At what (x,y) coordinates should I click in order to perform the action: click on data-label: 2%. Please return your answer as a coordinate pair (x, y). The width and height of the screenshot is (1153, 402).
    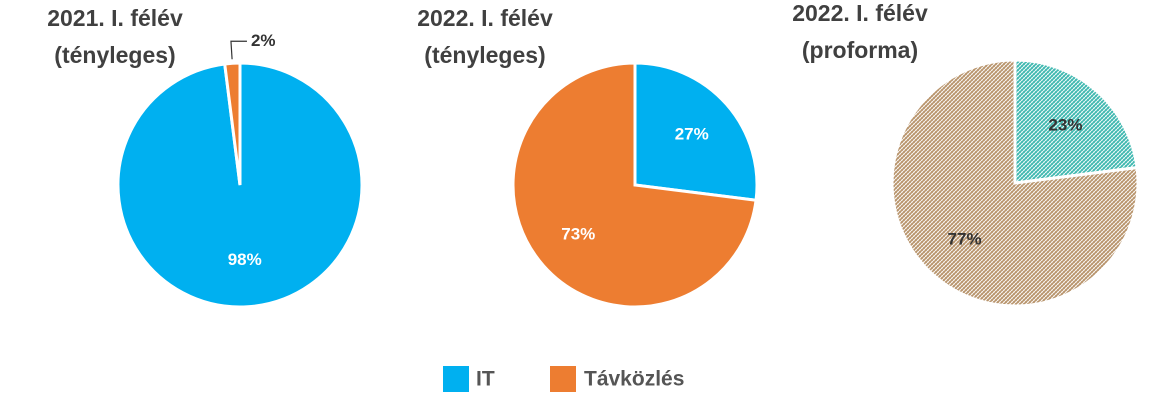
    Looking at the image, I should click on (263, 40).